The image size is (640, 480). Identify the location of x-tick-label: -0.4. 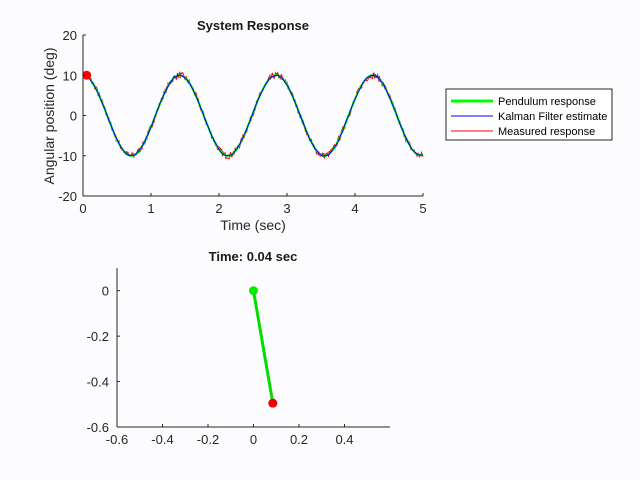
(162, 439).